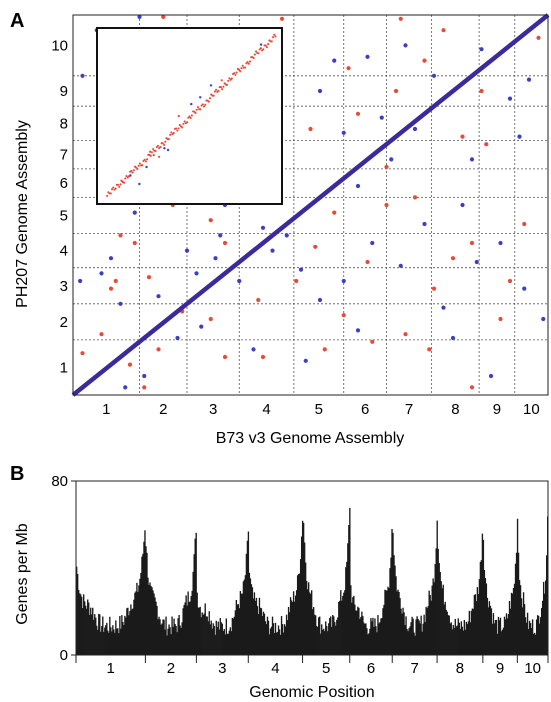 The width and height of the screenshot is (551, 702). I want to click on x-tick-label: 2, so click(163, 409).